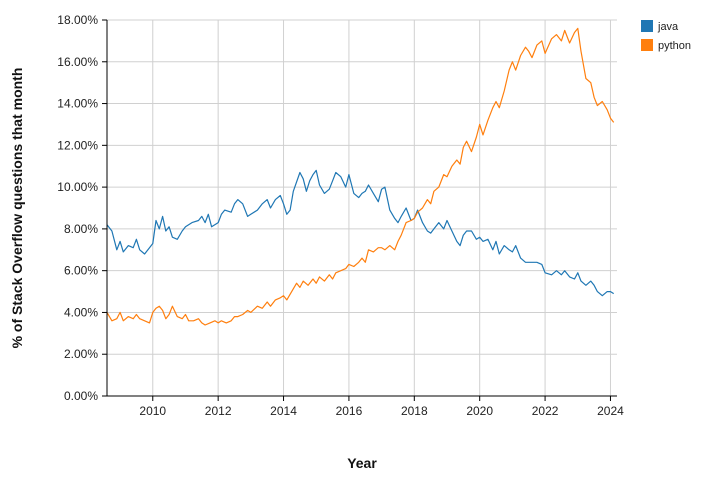 This screenshot has height=484, width=705. What do you see at coordinates (610, 411) in the screenshot?
I see `x-tick-label: 2024` at bounding box center [610, 411].